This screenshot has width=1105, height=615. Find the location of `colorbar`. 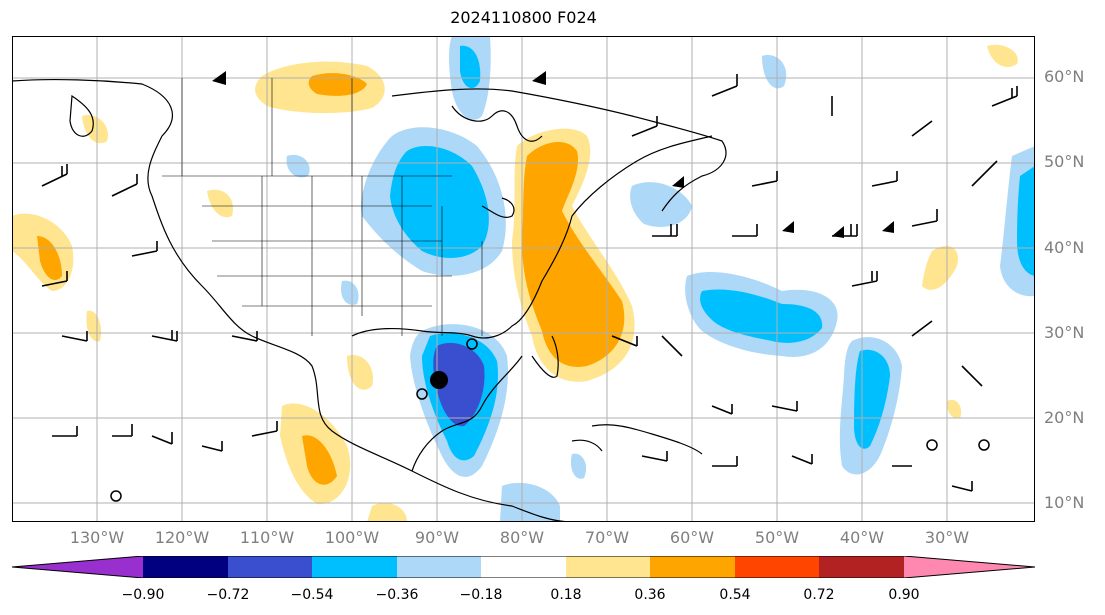

colorbar is located at coordinates (524, 567).